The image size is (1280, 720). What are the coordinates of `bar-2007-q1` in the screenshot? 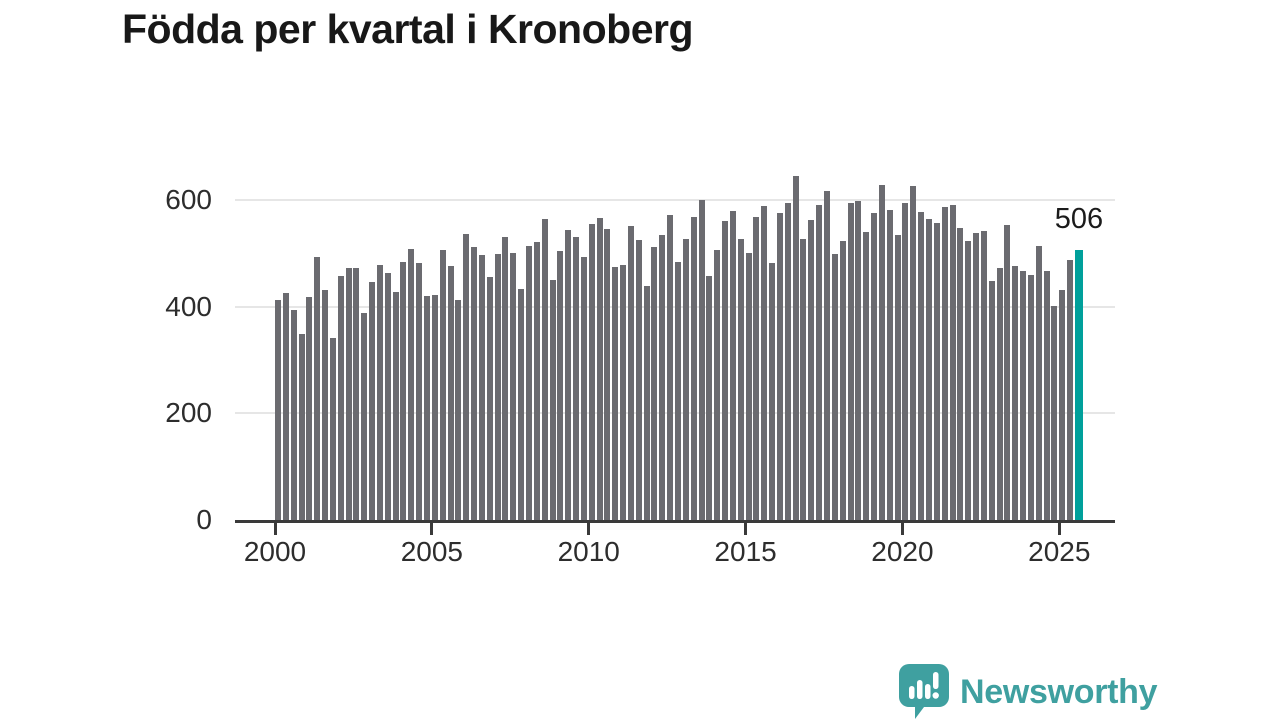 It's located at (497, 386).